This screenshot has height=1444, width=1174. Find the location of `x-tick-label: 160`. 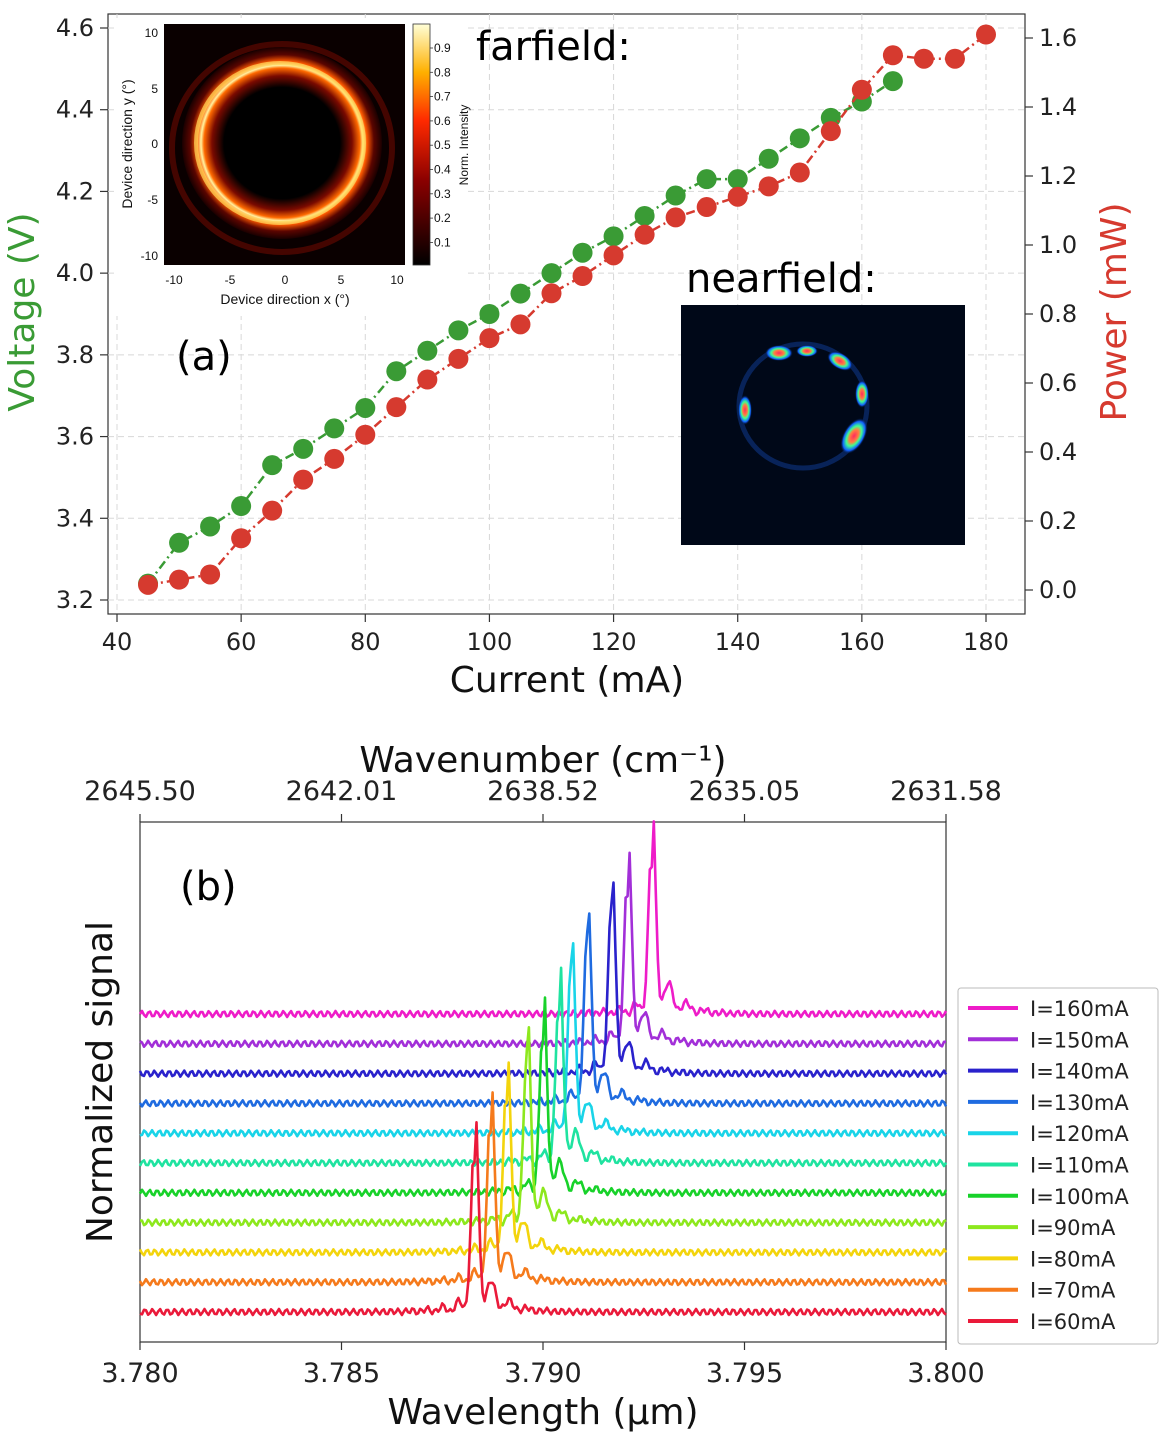

x-tick-label: 160 is located at coordinates (862, 642).